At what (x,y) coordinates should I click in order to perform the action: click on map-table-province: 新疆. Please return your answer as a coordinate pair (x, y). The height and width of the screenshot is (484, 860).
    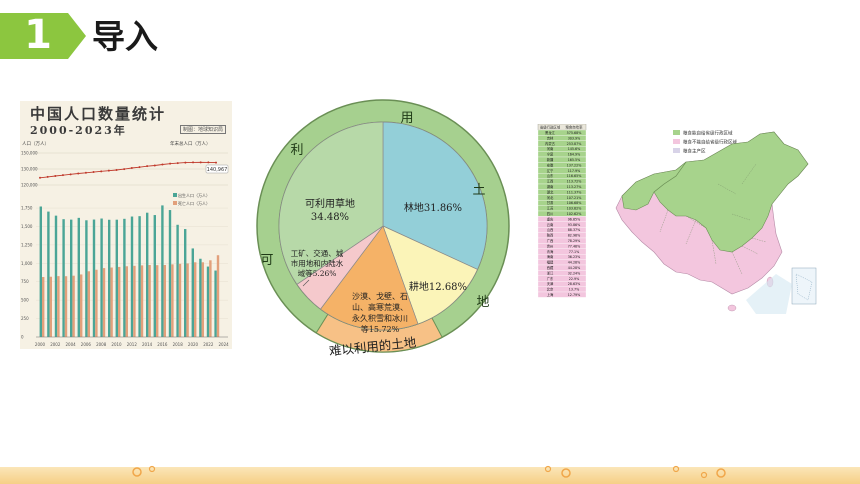
    Looking at the image, I should click on (550, 159).